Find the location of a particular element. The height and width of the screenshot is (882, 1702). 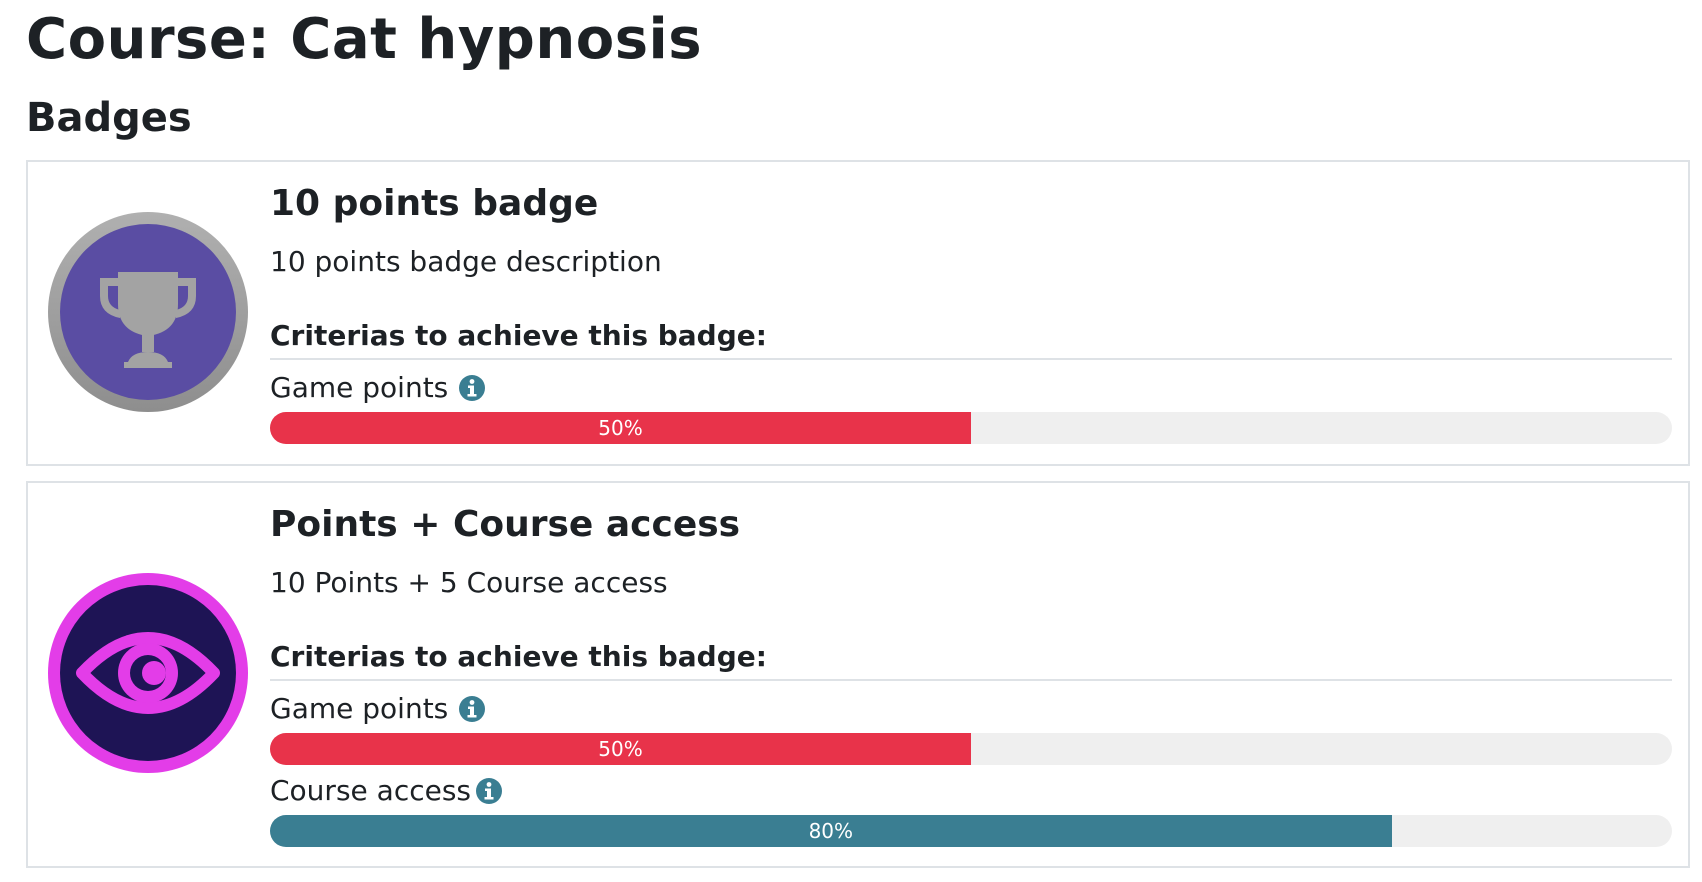

eye-icon is located at coordinates (148, 673).